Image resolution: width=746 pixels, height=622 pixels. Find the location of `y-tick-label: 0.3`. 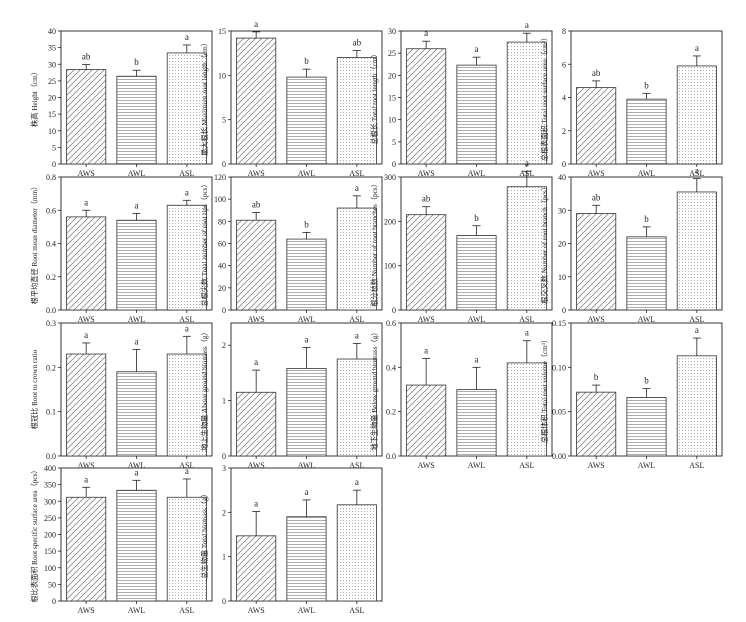

y-tick-label: 0.3 is located at coordinates (51, 323).